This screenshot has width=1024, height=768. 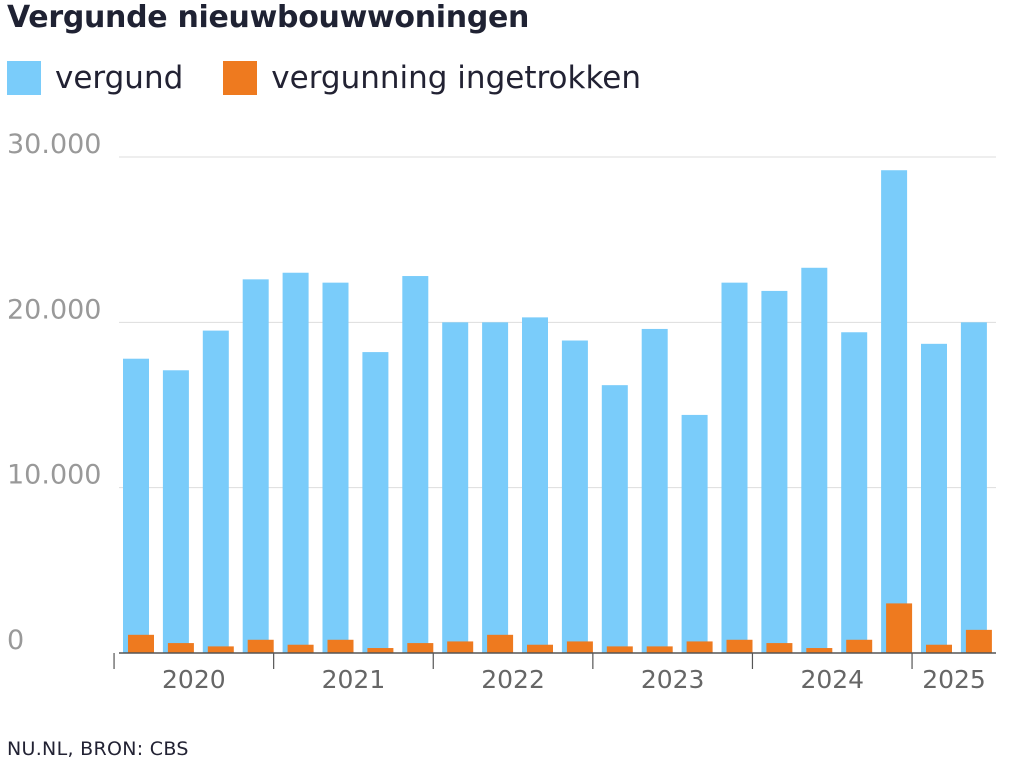 I want to click on x-year-label: 2023, so click(x=673, y=679).